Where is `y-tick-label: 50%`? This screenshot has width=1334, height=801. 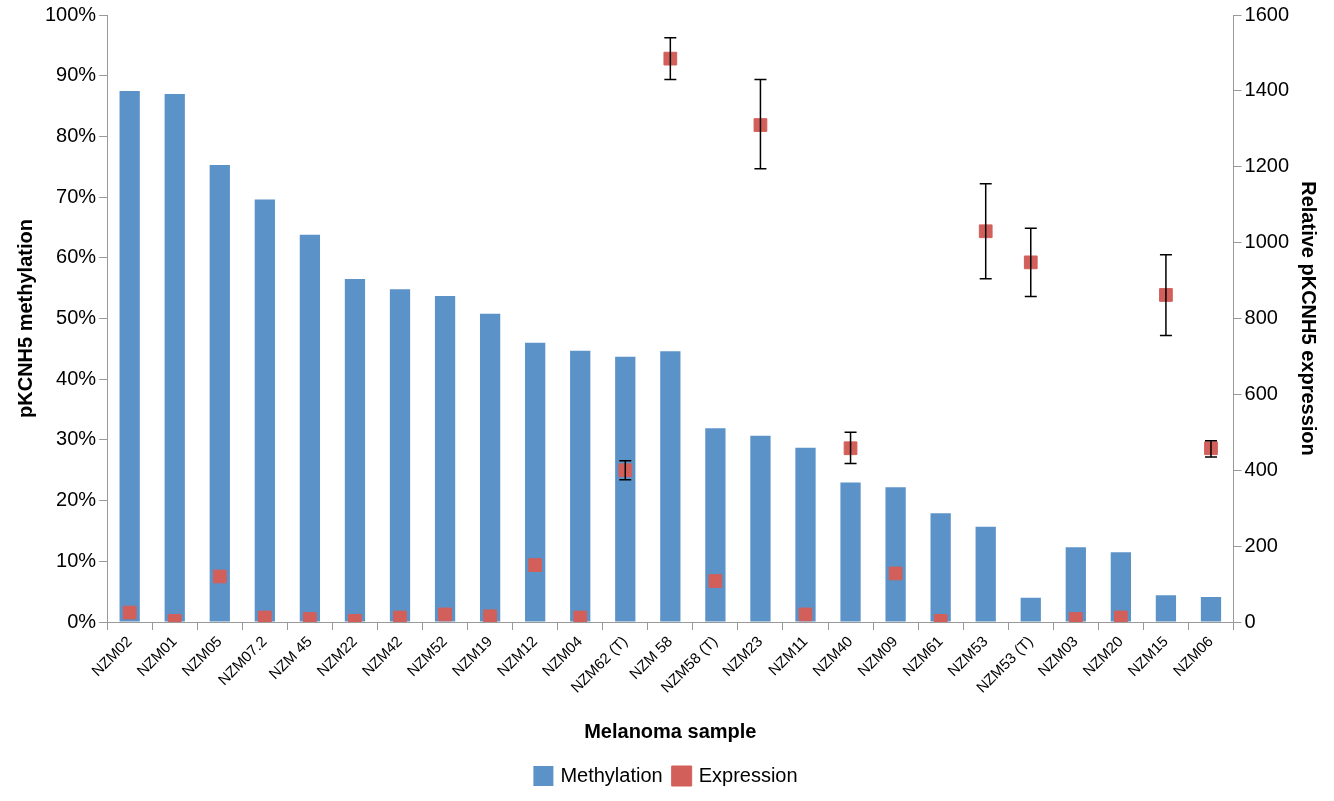
y-tick-label: 50% is located at coordinates (76, 317).